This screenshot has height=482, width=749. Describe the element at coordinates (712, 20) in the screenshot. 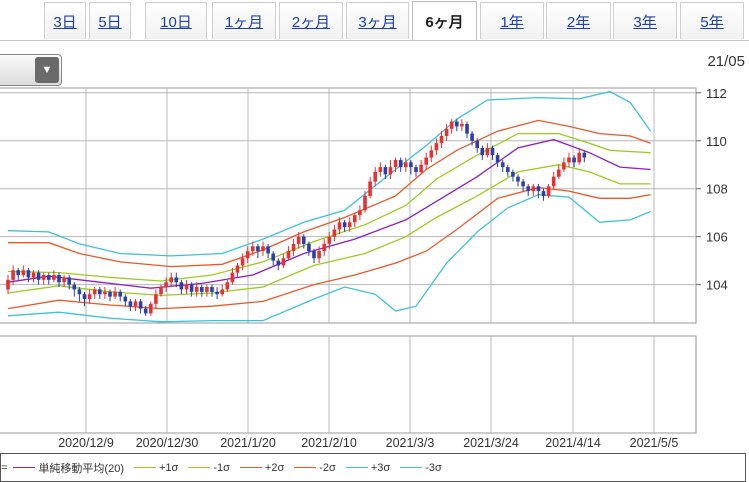

I see `tab-period-10: 5年` at that location.